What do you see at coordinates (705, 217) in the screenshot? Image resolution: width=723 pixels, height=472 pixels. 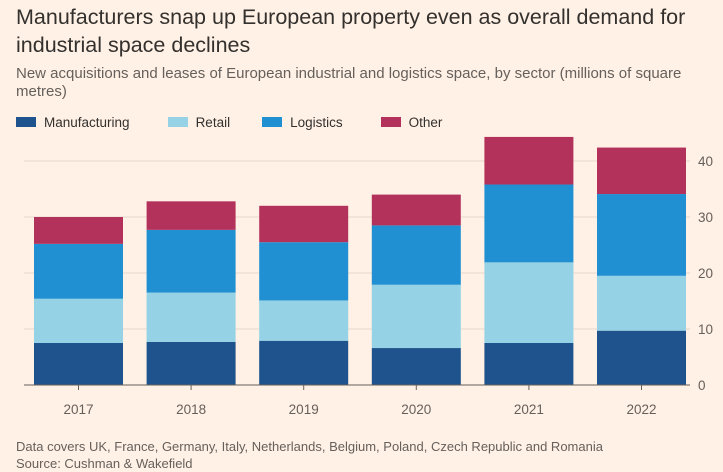 I see `y-tick-label: 30` at bounding box center [705, 217].